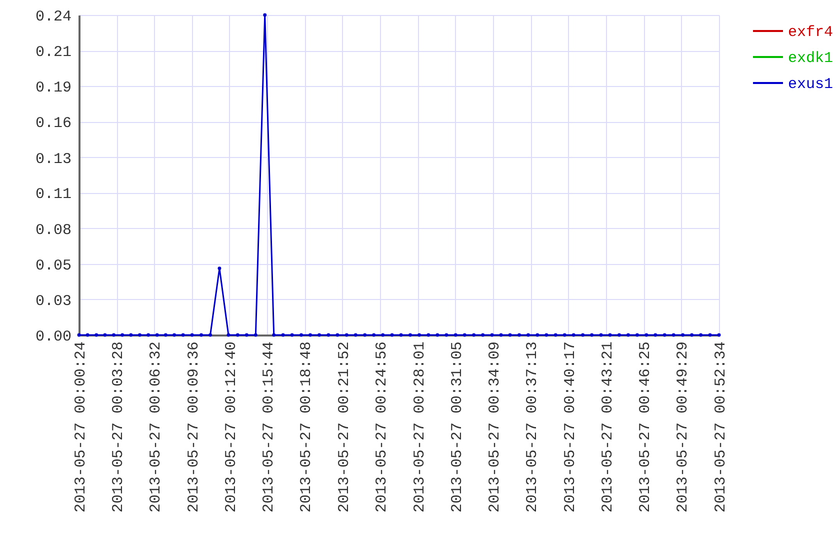 The height and width of the screenshot is (560, 840). What do you see at coordinates (419, 427) in the screenshot?
I see `x-tick-label: 2013-05-27 00:28:01` at bounding box center [419, 427].